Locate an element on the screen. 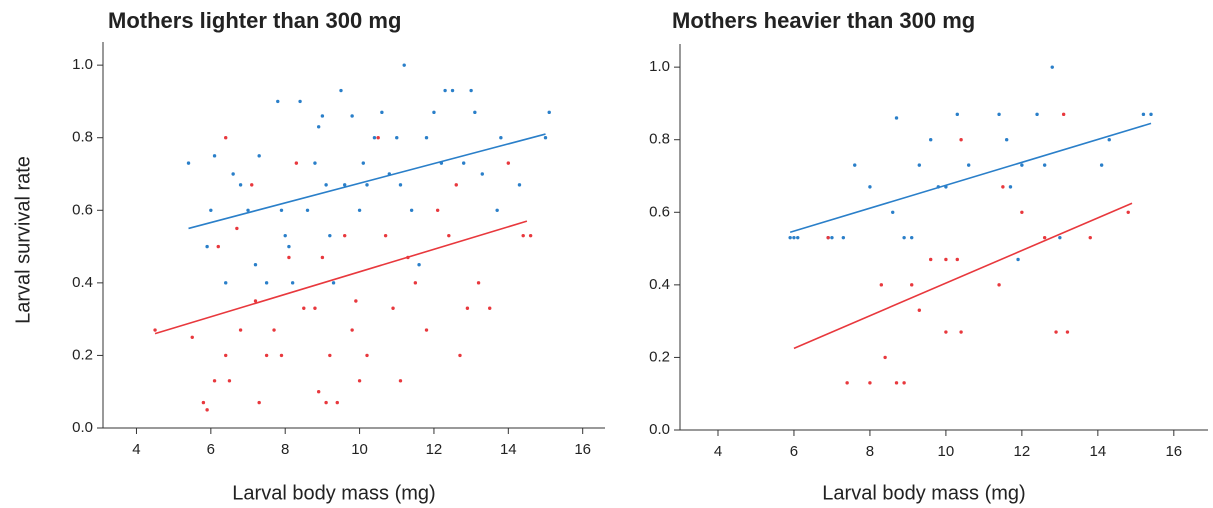 This screenshot has height=508, width=1213. x-tick-label: 16 is located at coordinates (1173, 451).